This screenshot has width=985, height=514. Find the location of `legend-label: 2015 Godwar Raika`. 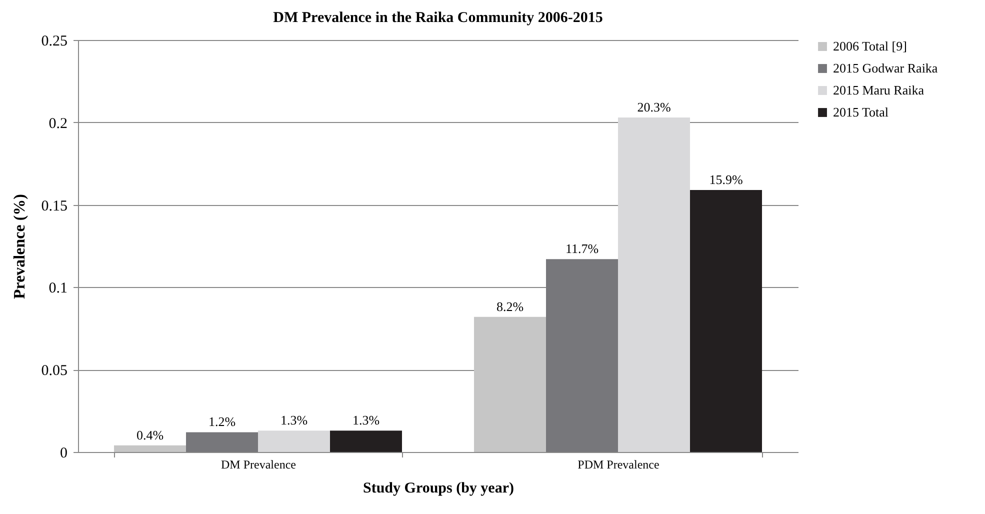

legend-label: 2015 Godwar Raika is located at coordinates (885, 68).